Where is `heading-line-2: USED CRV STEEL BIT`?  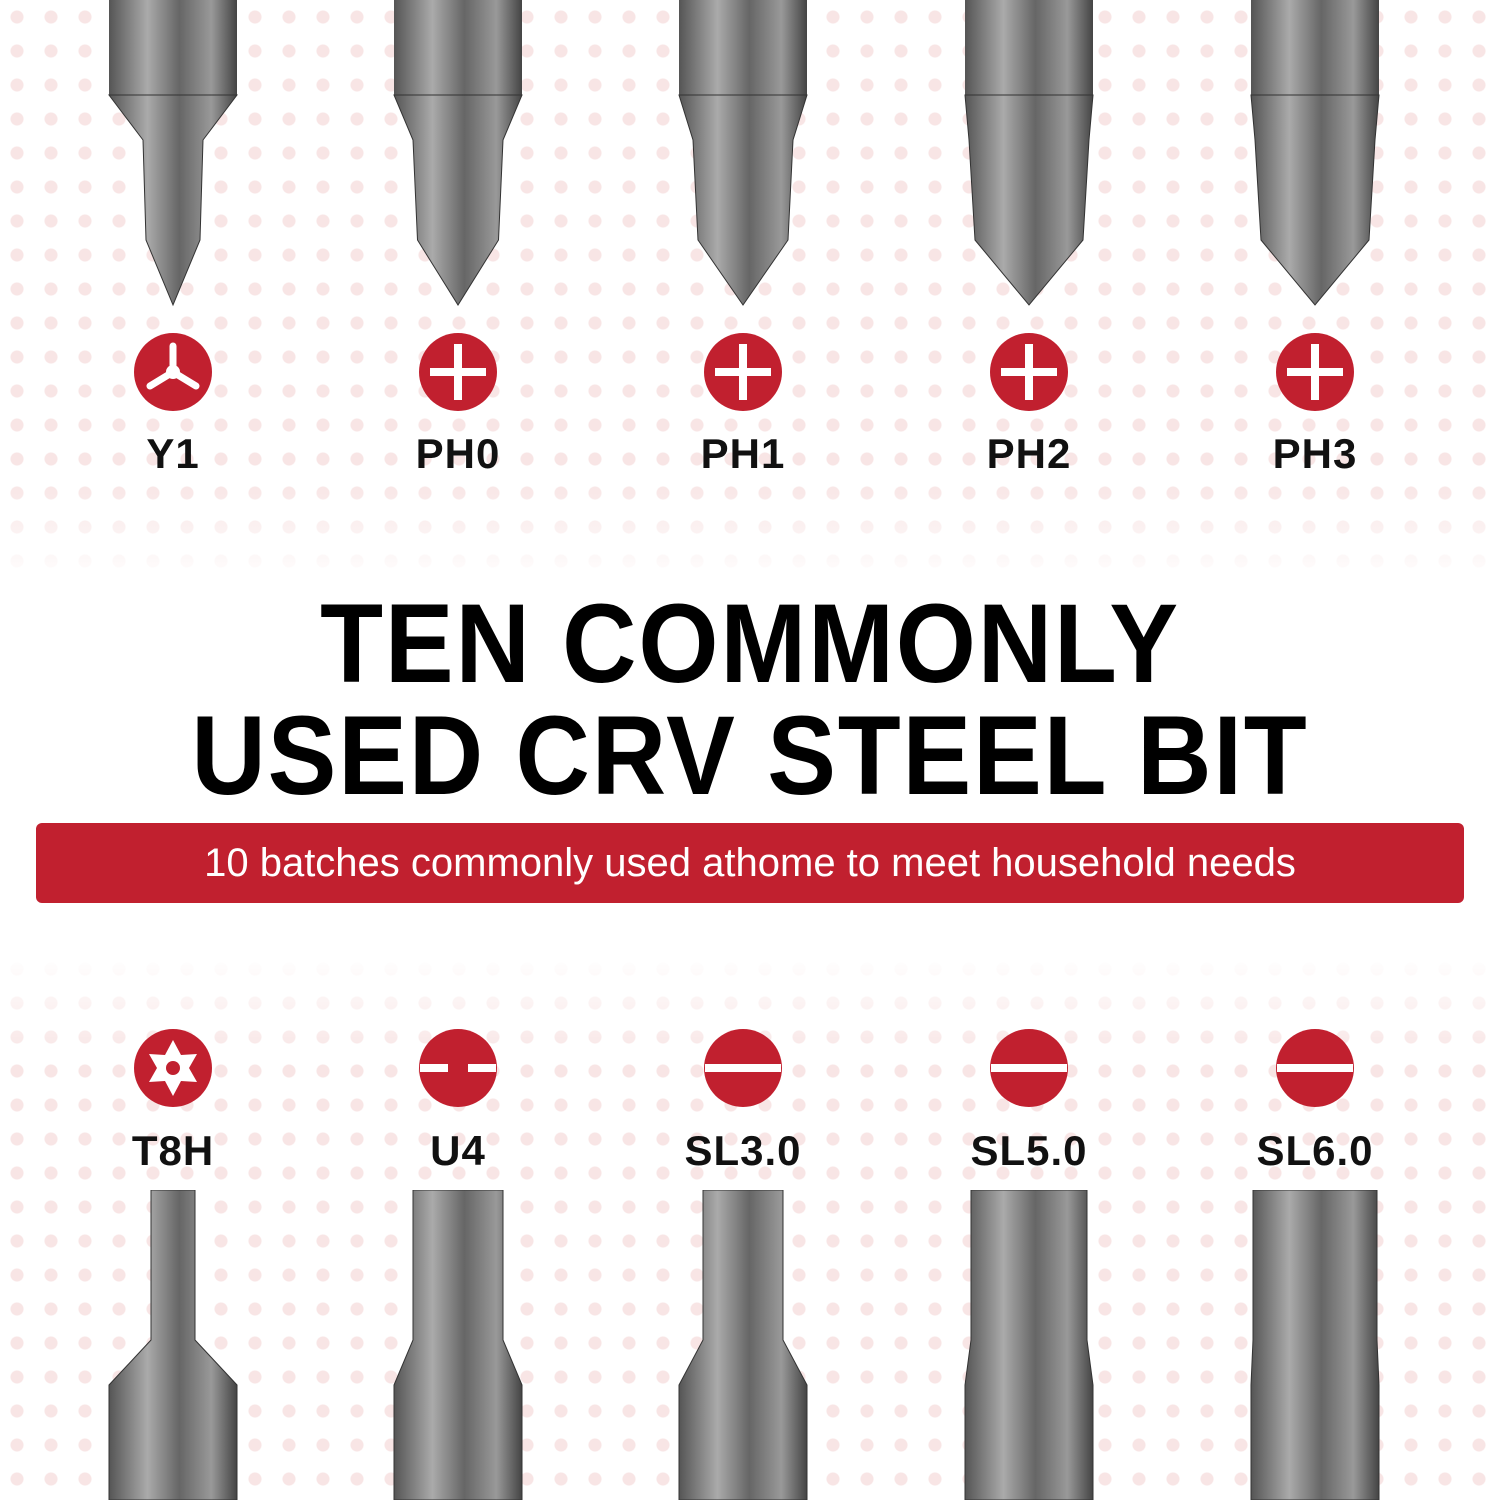
heading-line-2: USED CRV STEEL BIT is located at coordinates (750, 755).